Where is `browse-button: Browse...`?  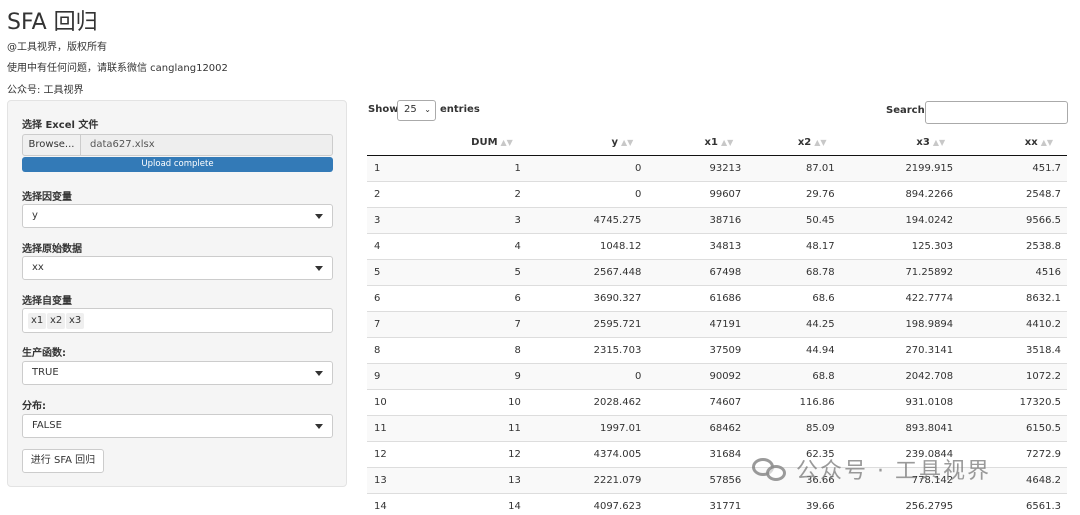
browse-button: Browse... is located at coordinates (52, 145).